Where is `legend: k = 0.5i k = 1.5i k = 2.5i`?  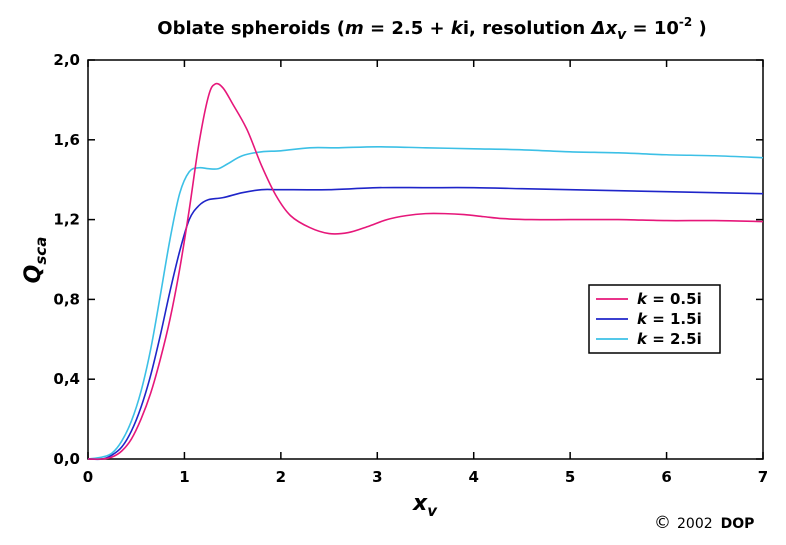
legend: k = 0.5i k = 1.5i k = 2.5i is located at coordinates (654, 319).